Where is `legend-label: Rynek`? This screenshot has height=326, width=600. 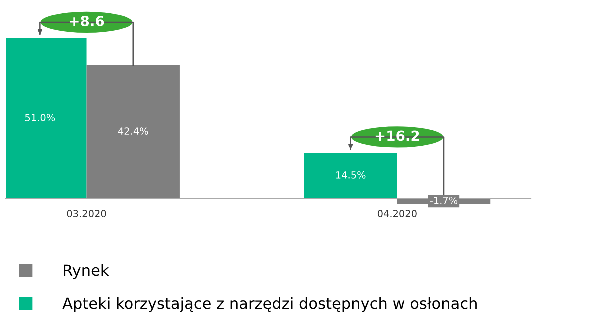 legend-label: Rynek is located at coordinates (87, 272).